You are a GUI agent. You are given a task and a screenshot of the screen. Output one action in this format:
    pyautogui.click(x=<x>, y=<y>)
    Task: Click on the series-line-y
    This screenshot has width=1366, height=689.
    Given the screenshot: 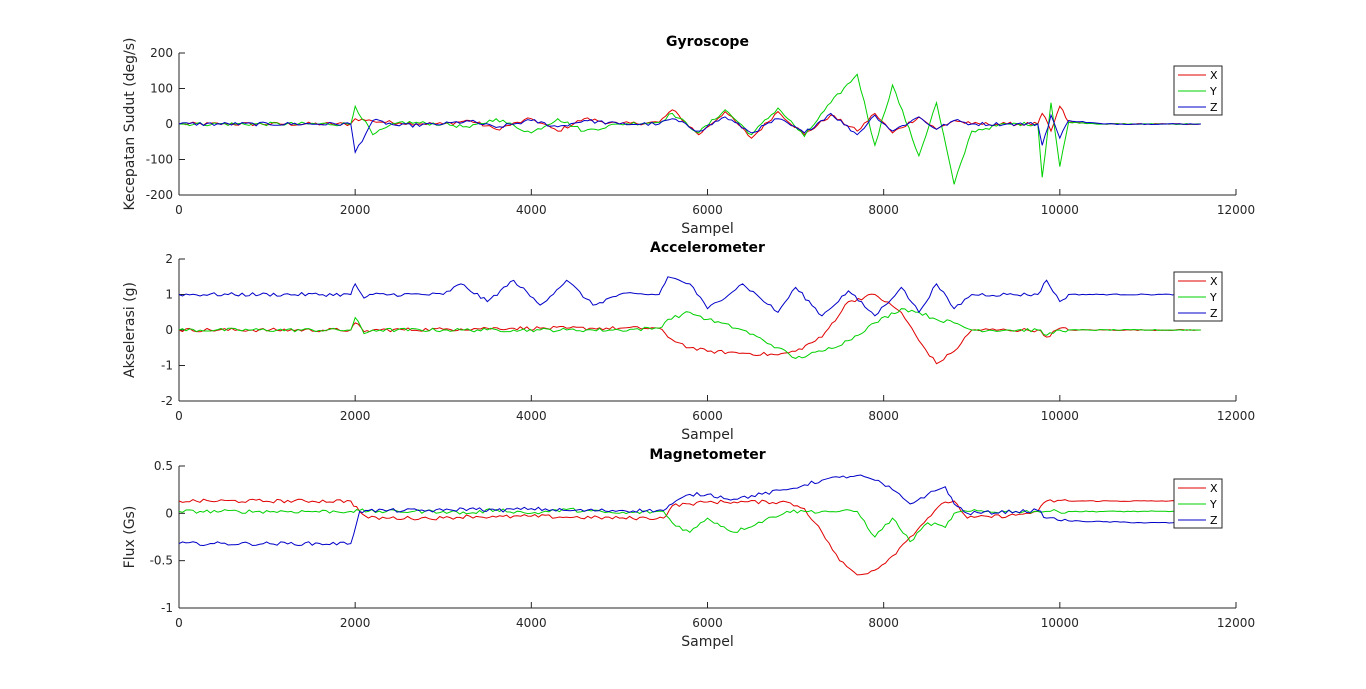 What is the action you would take?
    pyautogui.click(x=689, y=333)
    